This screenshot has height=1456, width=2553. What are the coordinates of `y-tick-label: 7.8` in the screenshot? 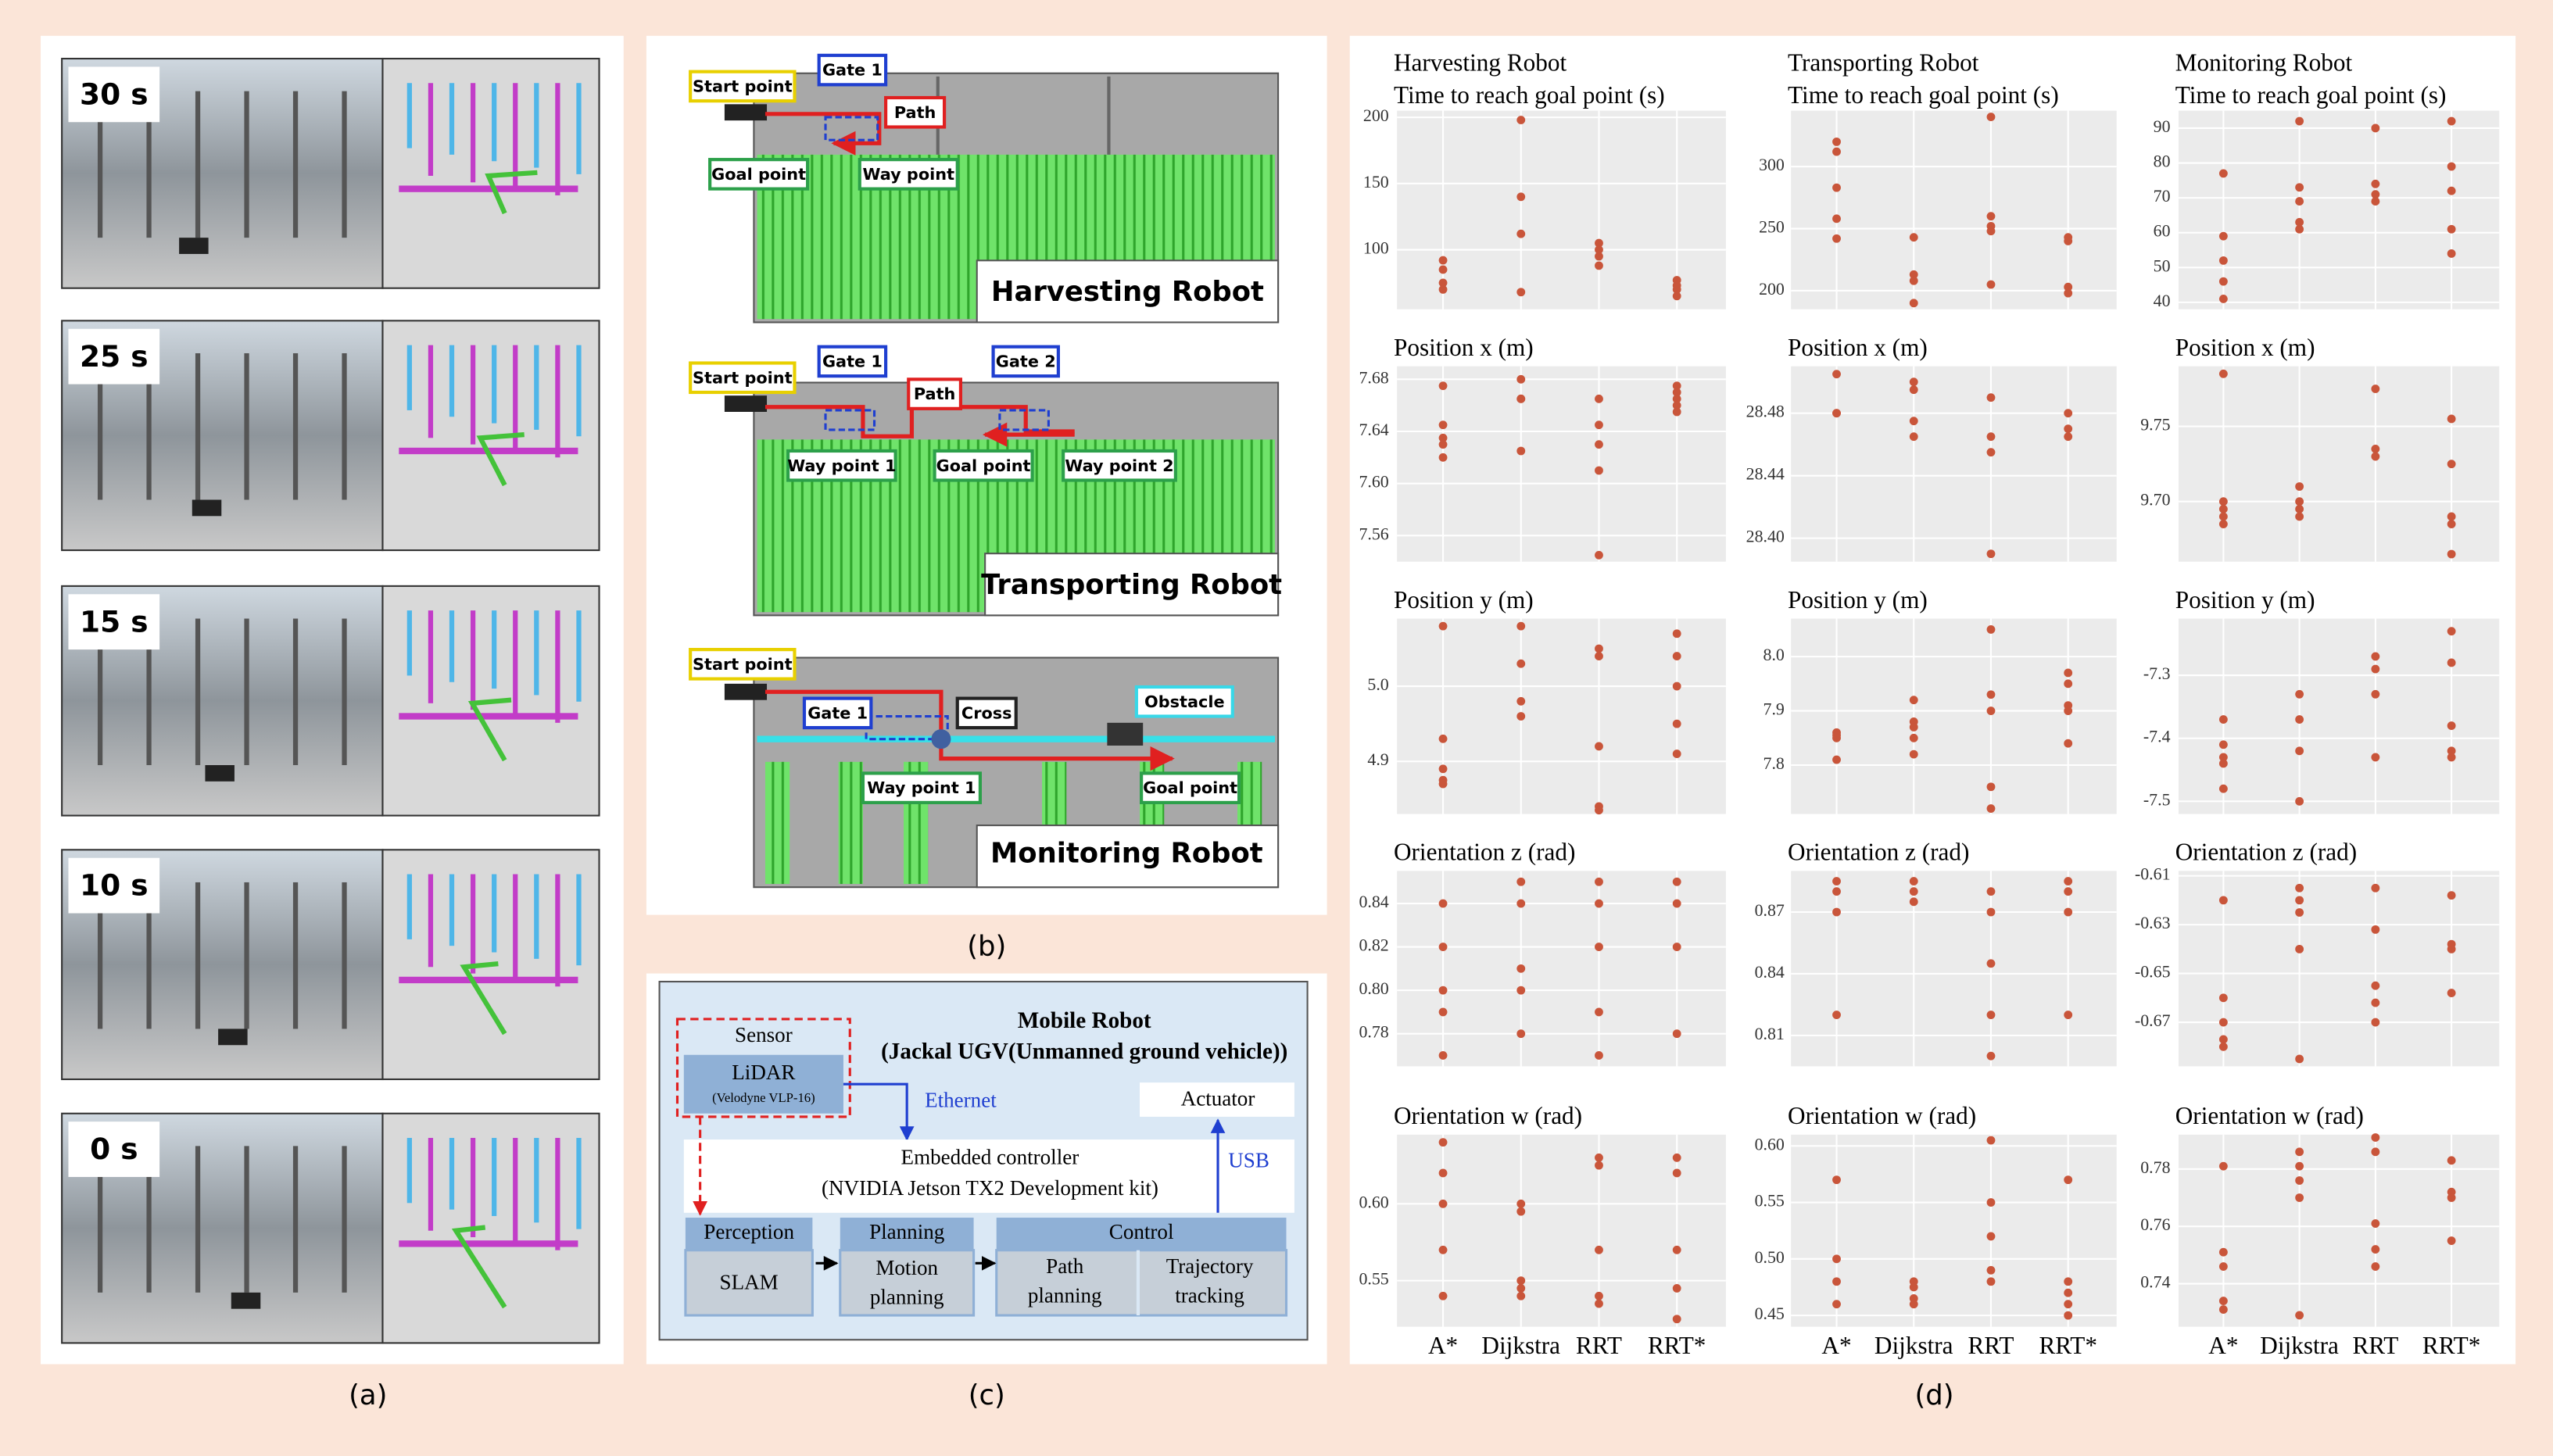 It's located at (1774, 763).